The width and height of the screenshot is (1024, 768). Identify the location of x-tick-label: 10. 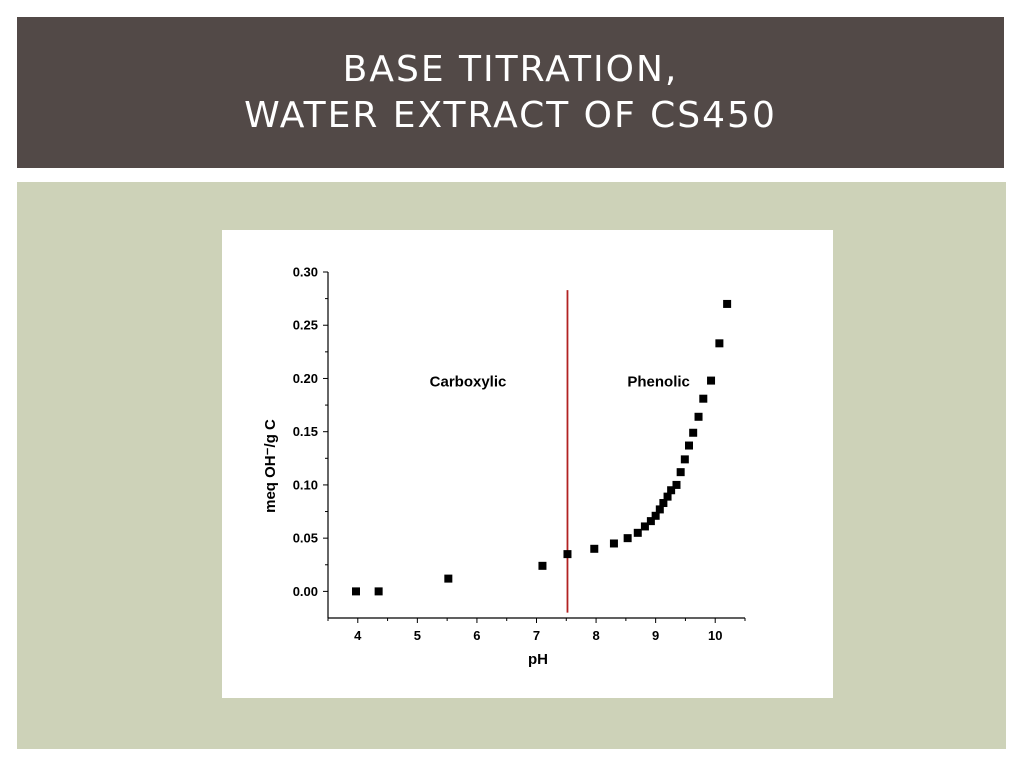
(715, 635).